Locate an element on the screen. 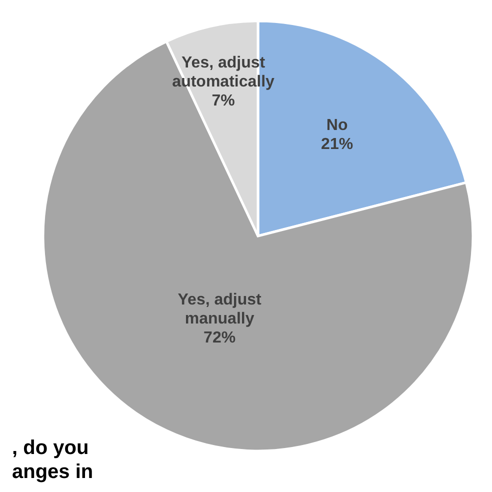 The height and width of the screenshot is (492, 492). data-label: 7% is located at coordinates (223, 101).